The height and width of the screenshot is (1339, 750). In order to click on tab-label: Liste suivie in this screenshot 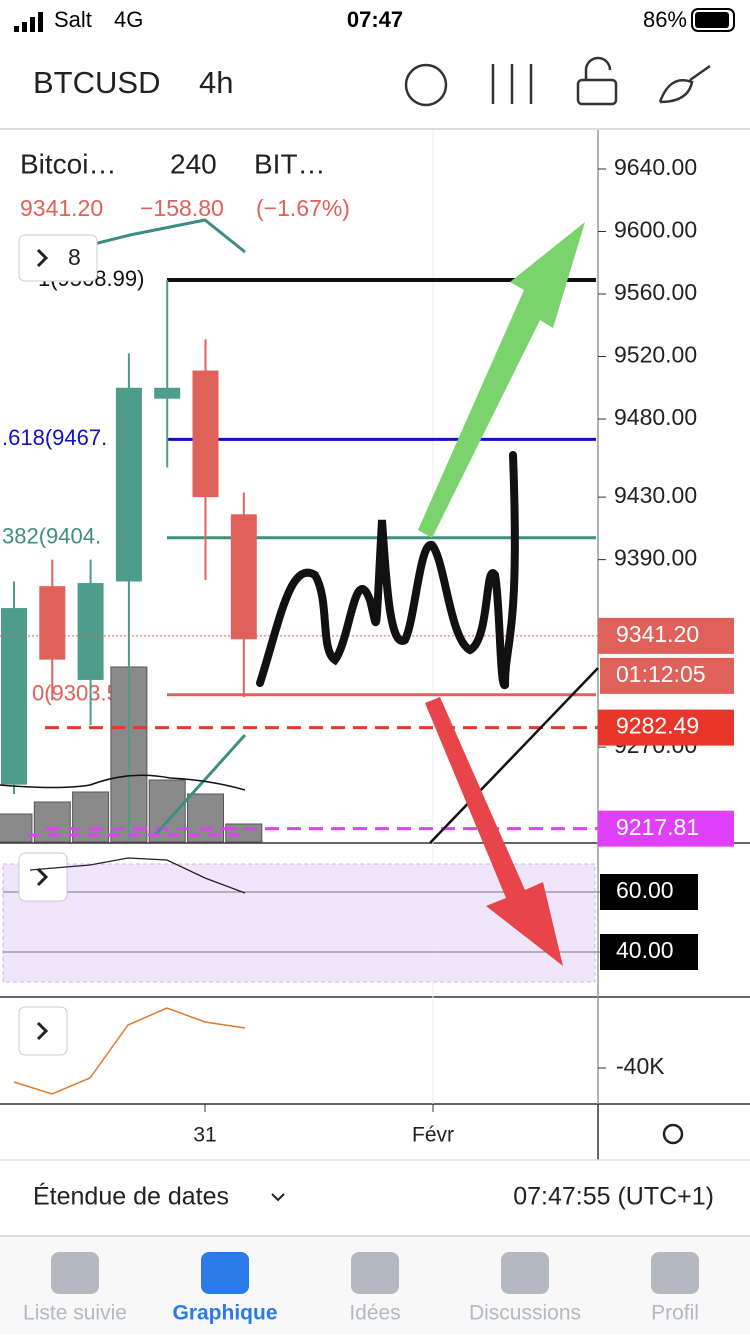, I will do `click(75, 1313)`.